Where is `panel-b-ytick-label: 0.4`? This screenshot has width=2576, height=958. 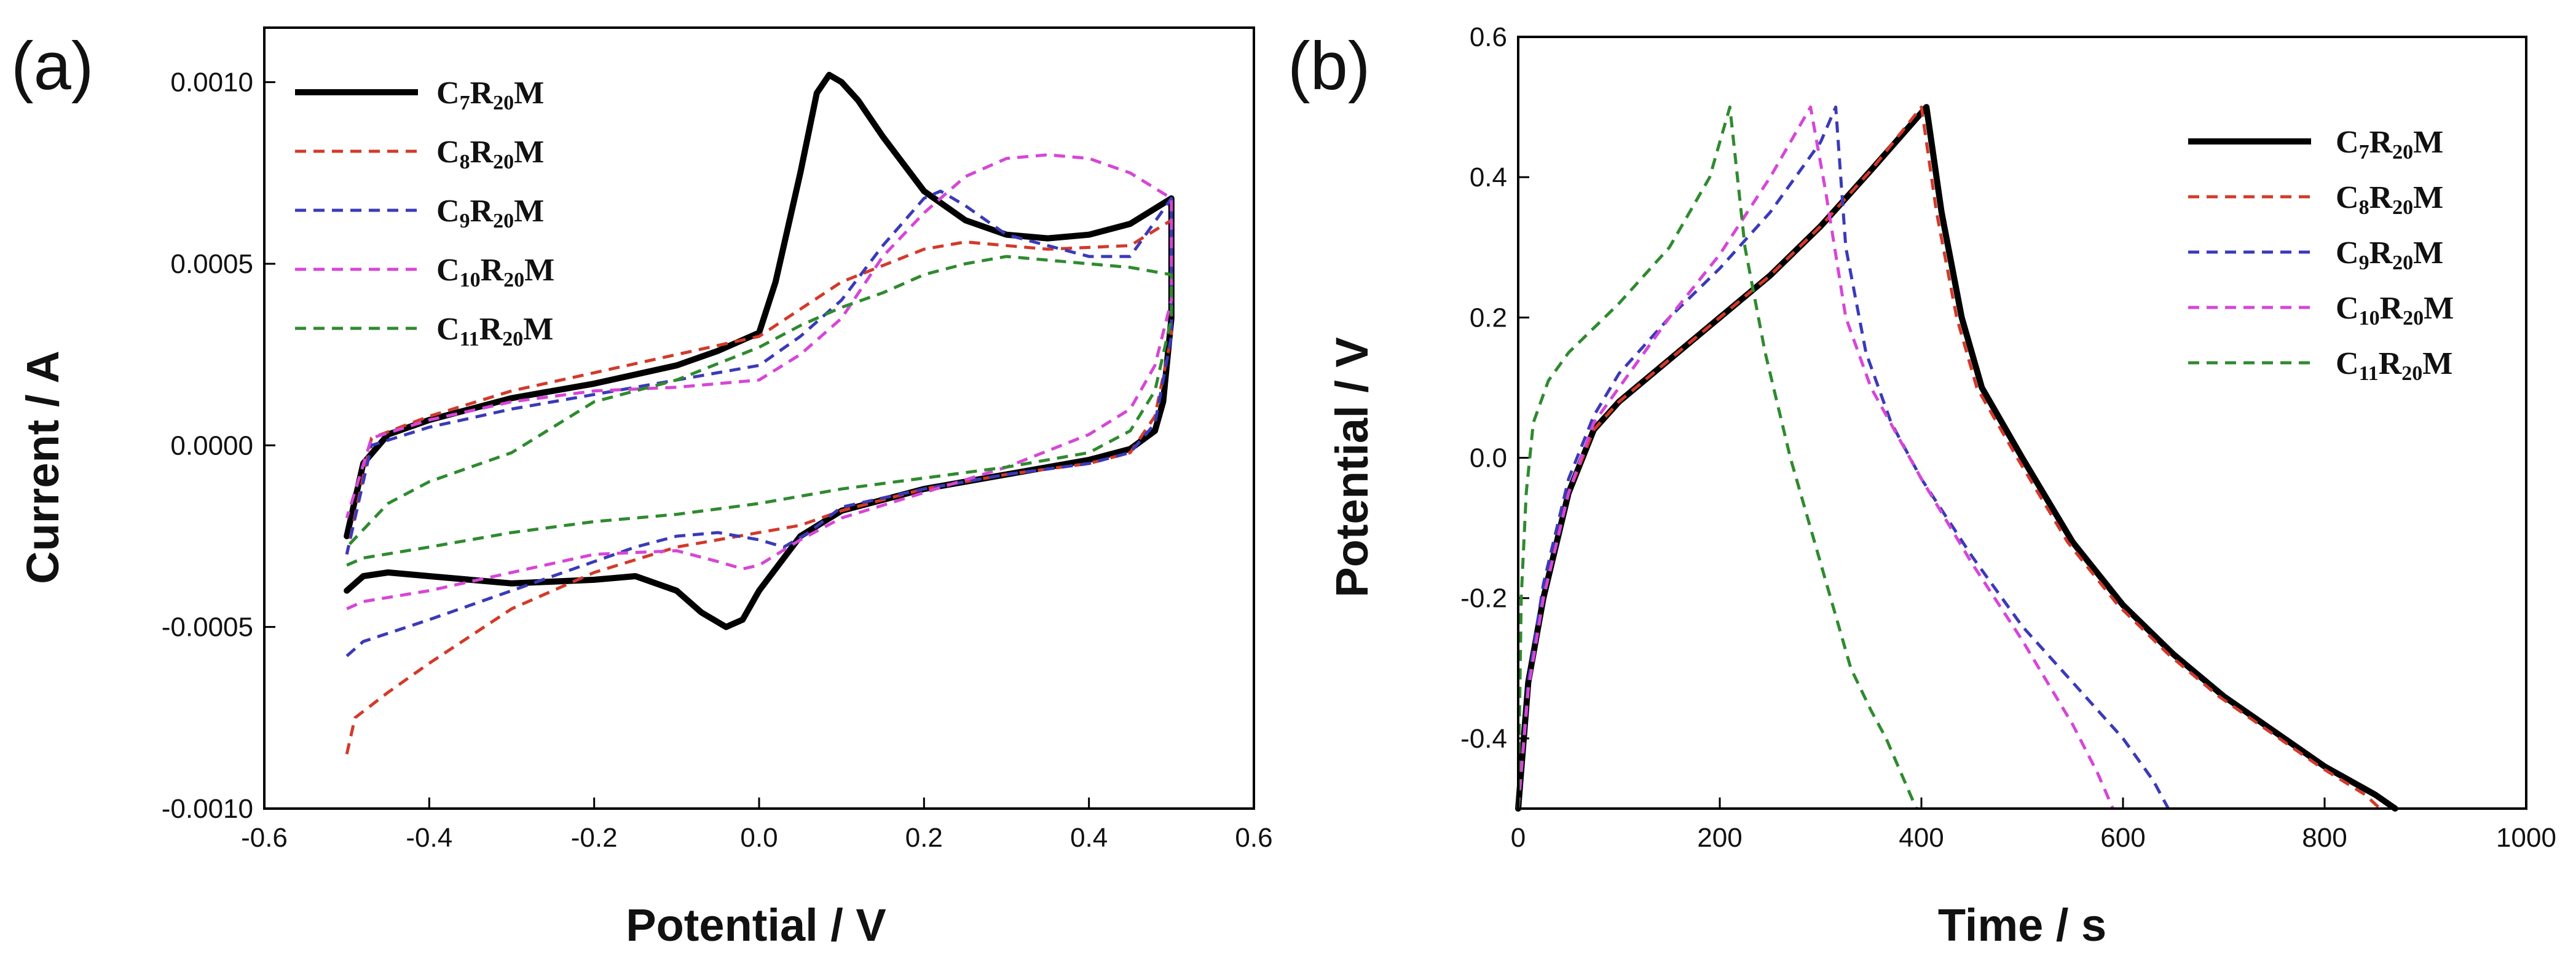 panel-b-ytick-label: 0.4 is located at coordinates (1489, 177).